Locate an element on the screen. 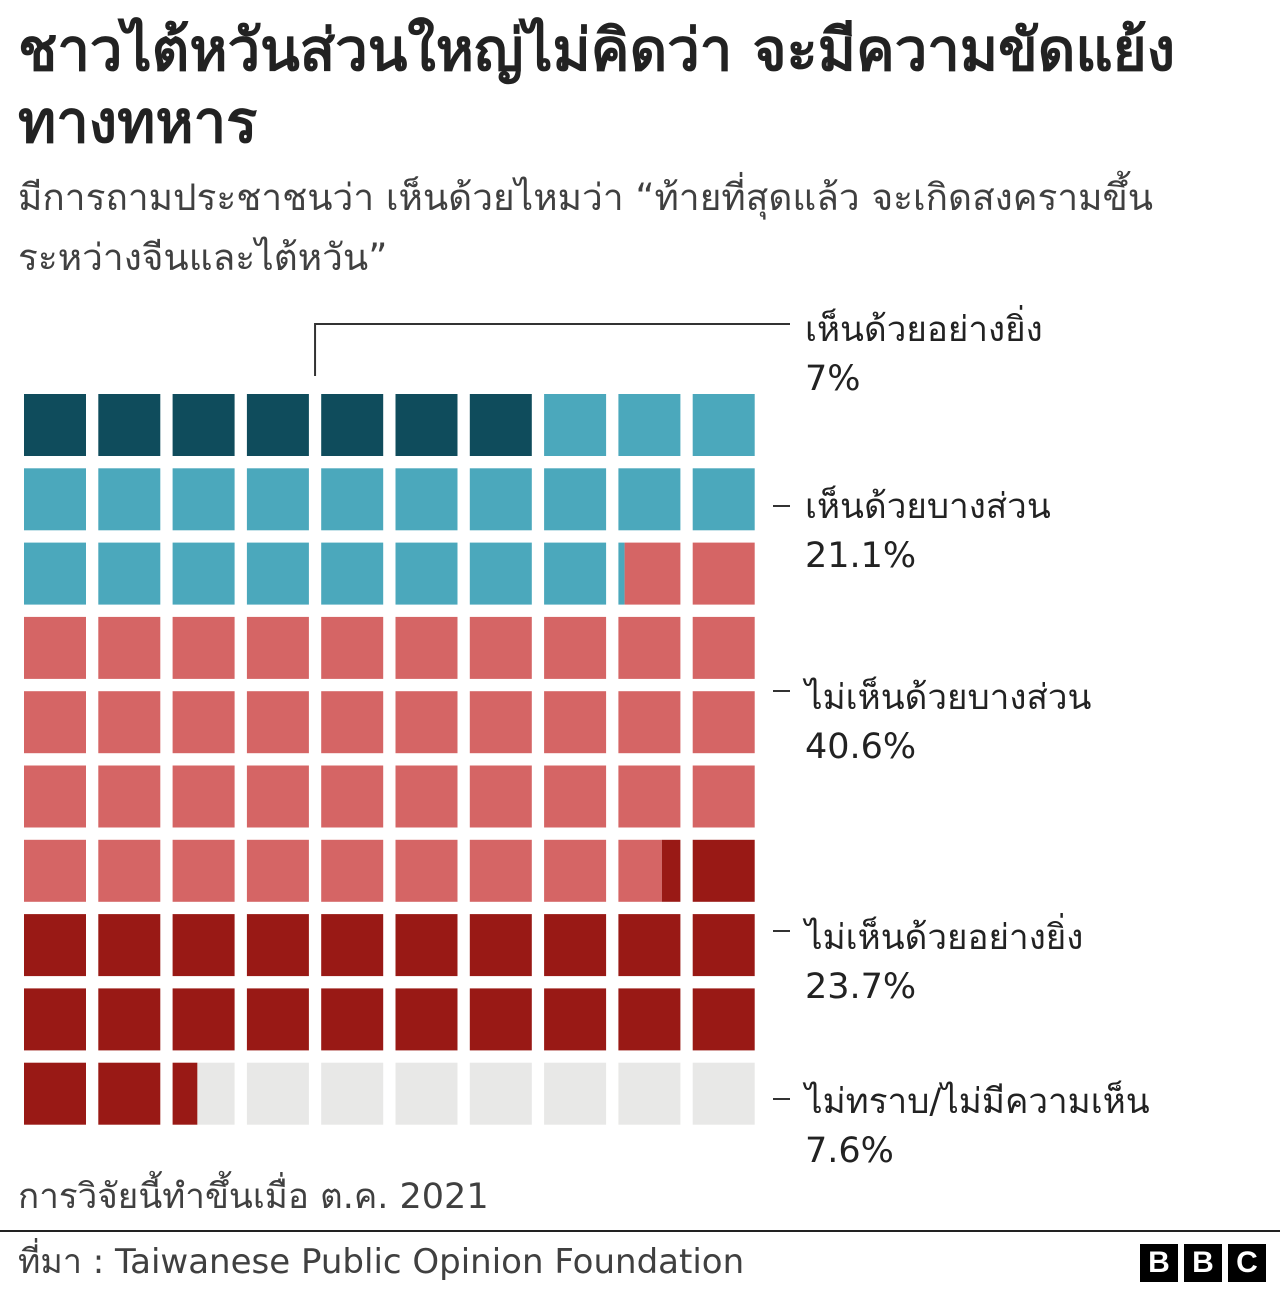 The width and height of the screenshot is (1280, 1290). legend-value: 23.7% is located at coordinates (860, 987).